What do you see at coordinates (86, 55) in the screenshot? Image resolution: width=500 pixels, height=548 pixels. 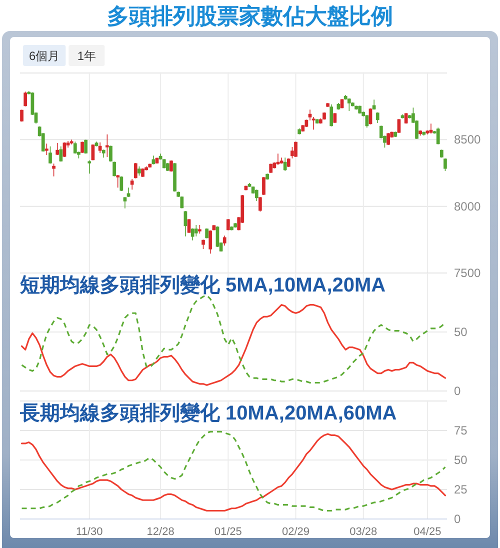 I see `button: 1年` at bounding box center [86, 55].